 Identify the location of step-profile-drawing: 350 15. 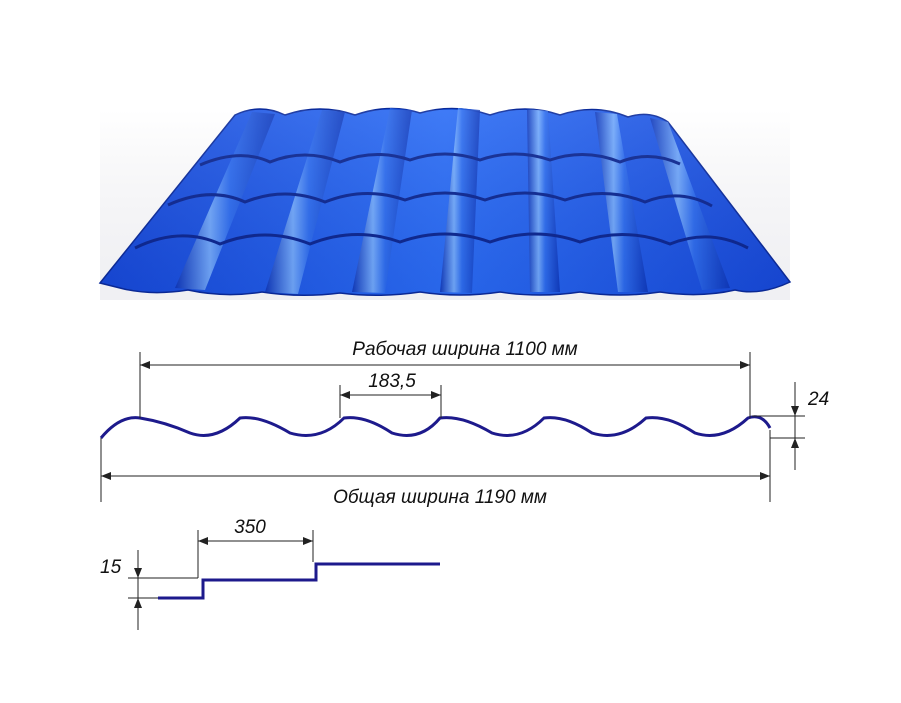
(270, 573).